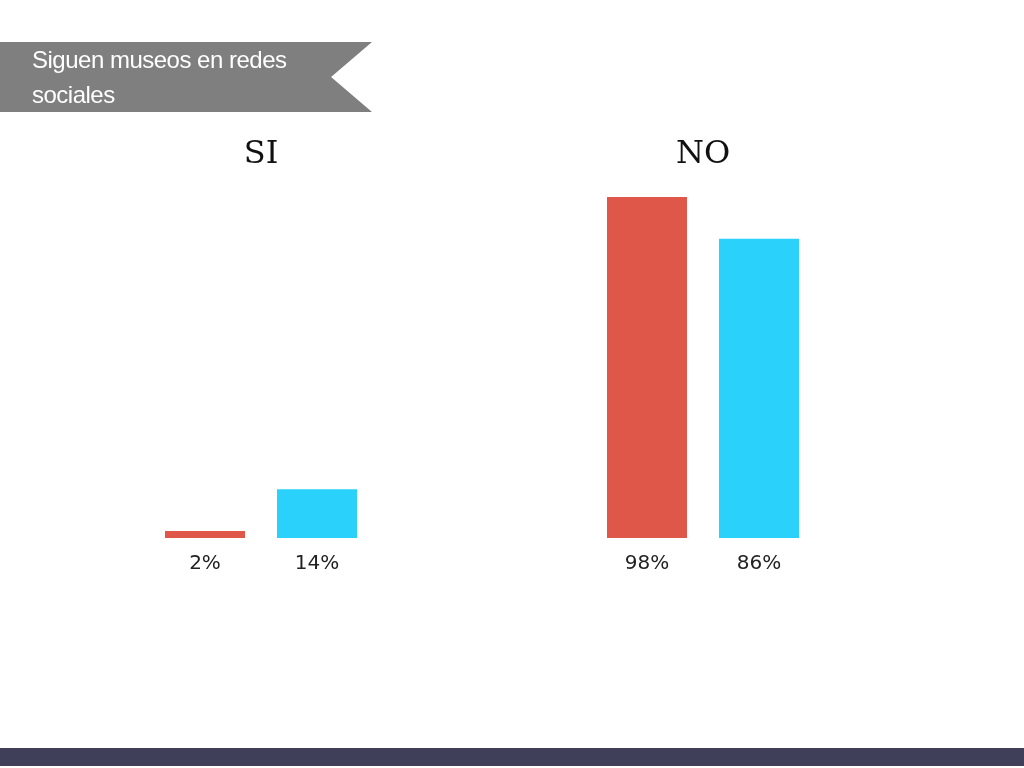 This screenshot has width=1024, height=768. What do you see at coordinates (160, 77) in the screenshot?
I see `chart-title: Siguen museos en redes sociales` at bounding box center [160, 77].